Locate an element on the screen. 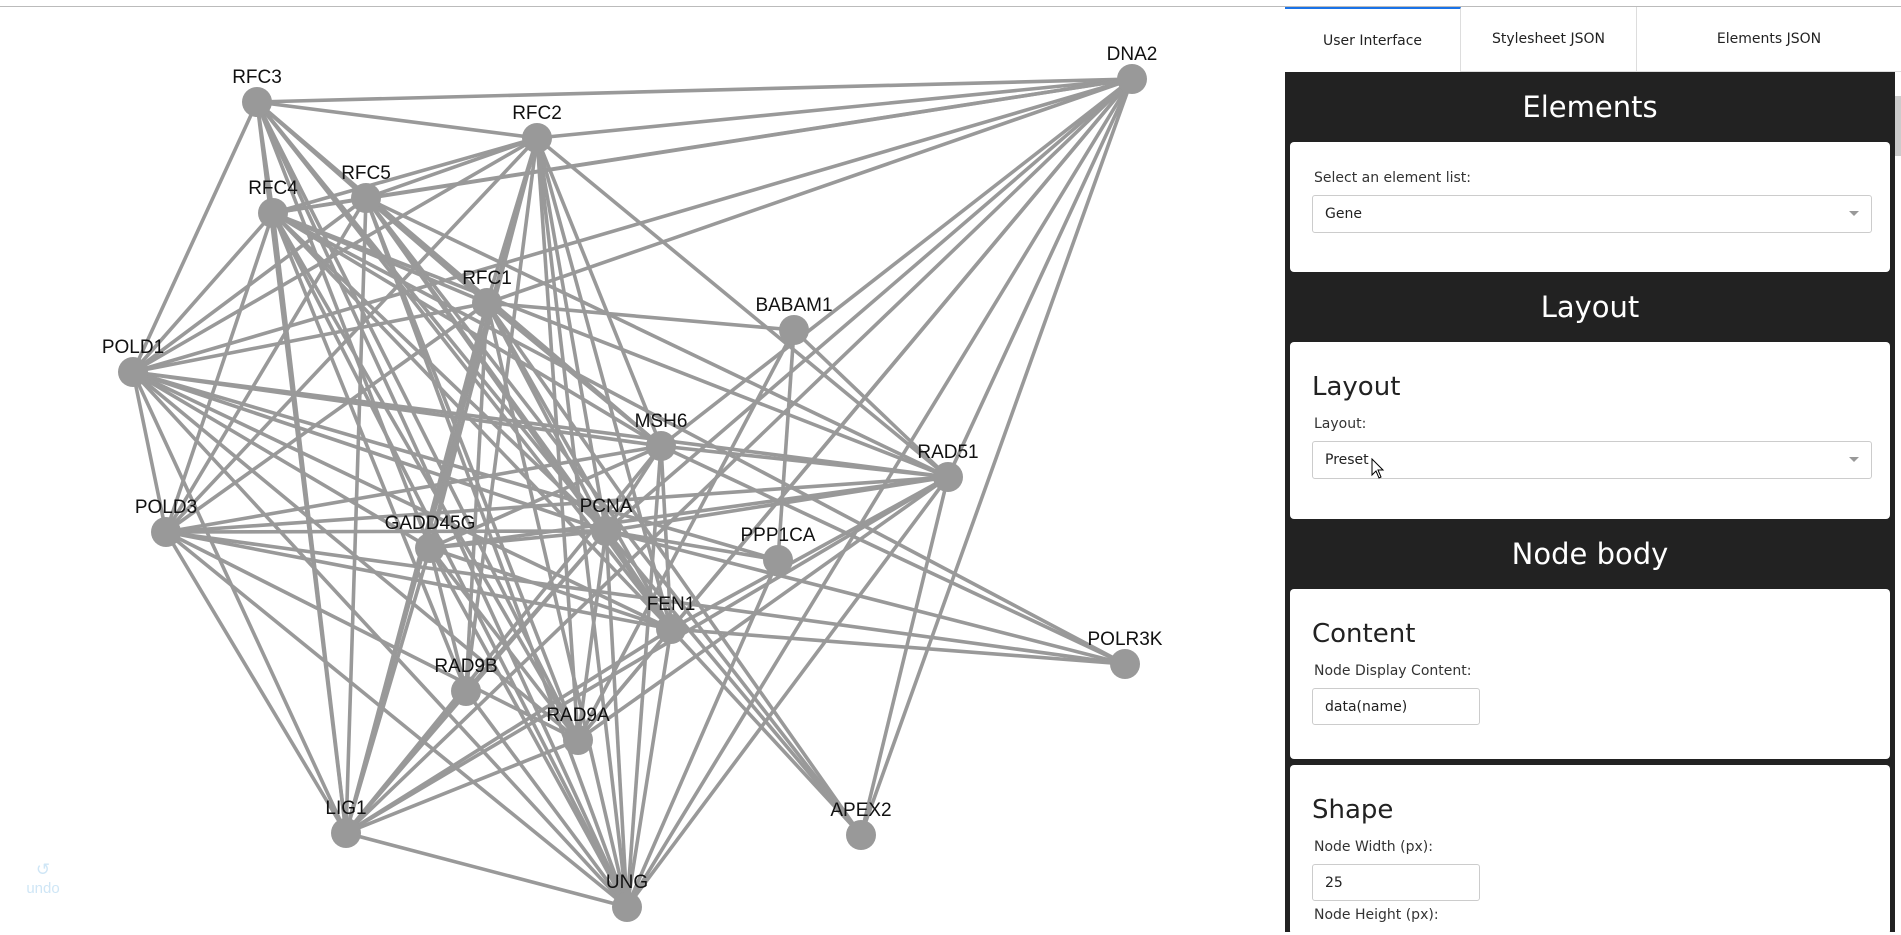 The height and width of the screenshot is (935, 1901). edge-fen1-msh6 is located at coordinates (666, 537).